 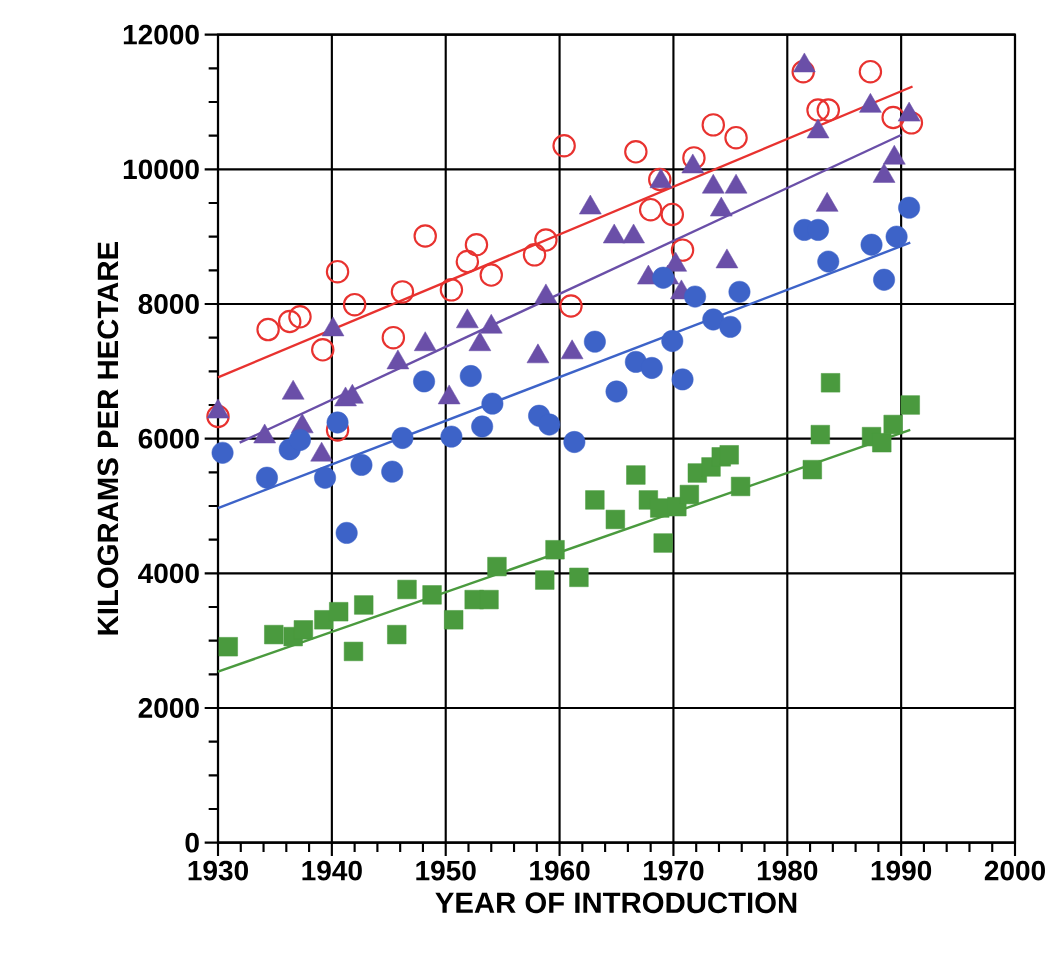 What do you see at coordinates (332, 870) in the screenshot?
I see `x-tick-label: 1940` at bounding box center [332, 870].